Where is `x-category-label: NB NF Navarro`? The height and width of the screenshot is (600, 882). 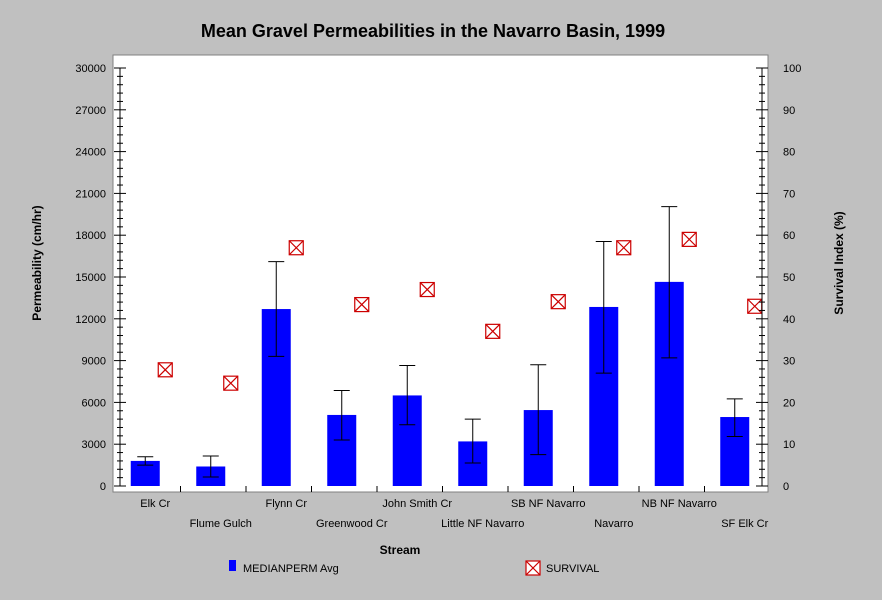 x-category-label: NB NF Navarro is located at coordinates (679, 504).